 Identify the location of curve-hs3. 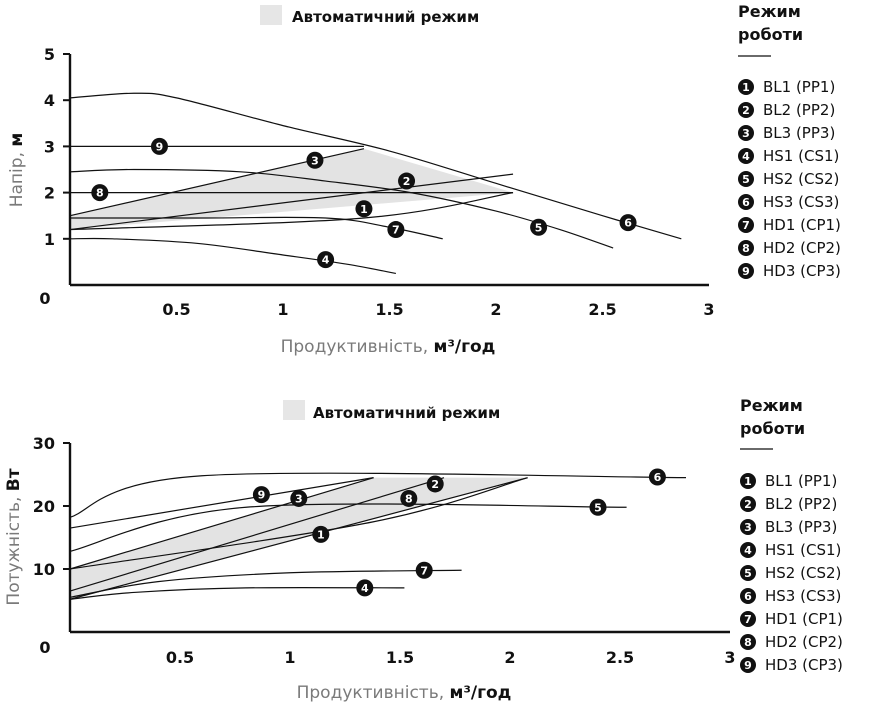
(375, 166).